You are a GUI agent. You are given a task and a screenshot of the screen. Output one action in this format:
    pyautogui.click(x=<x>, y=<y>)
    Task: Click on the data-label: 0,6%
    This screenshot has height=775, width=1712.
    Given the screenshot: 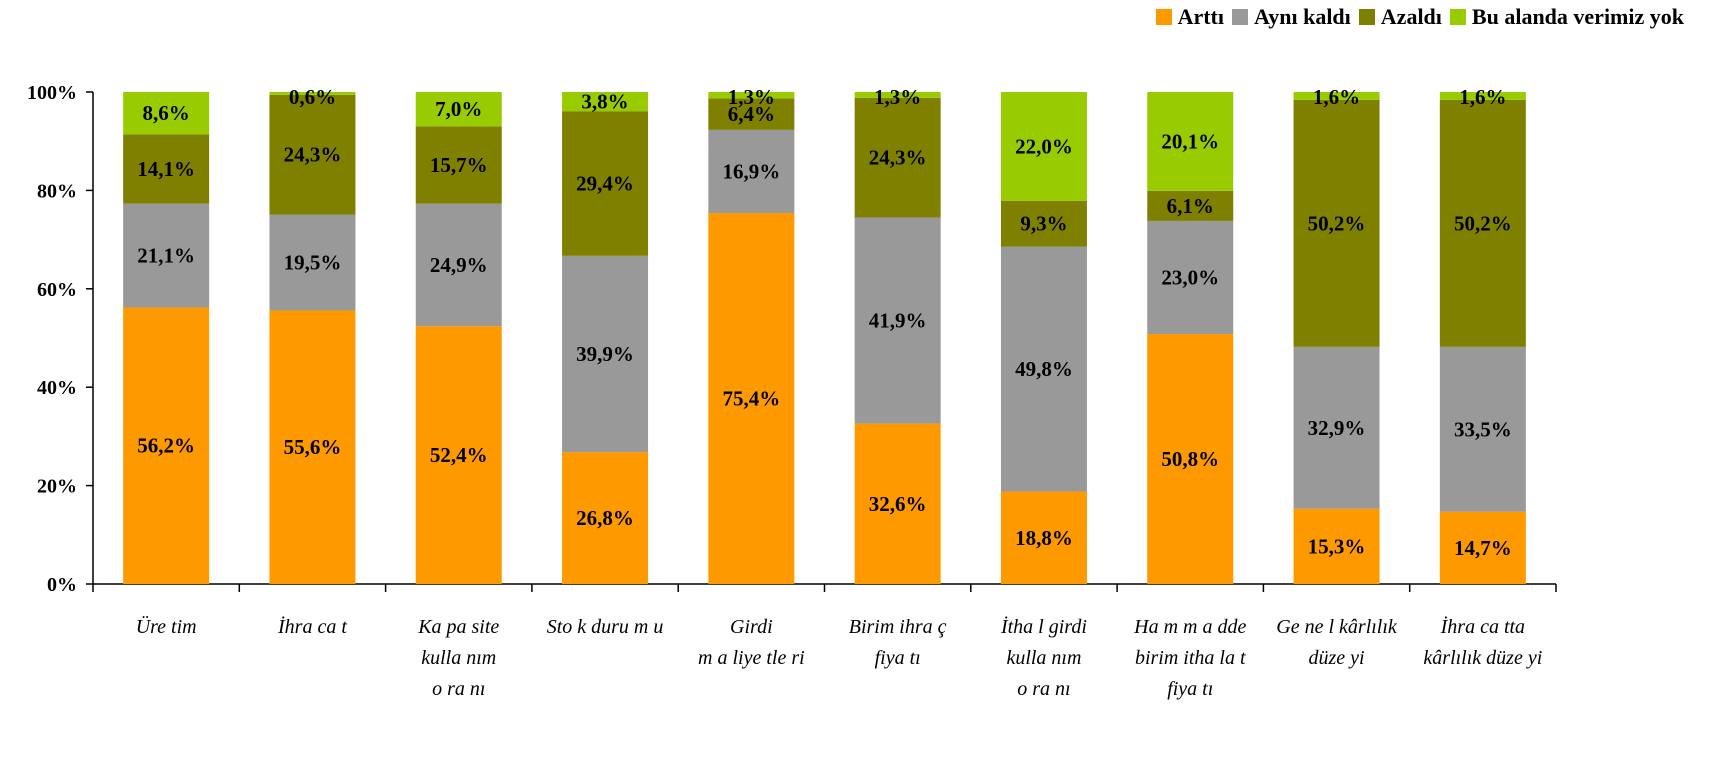 What is the action you would take?
    pyautogui.click(x=312, y=97)
    